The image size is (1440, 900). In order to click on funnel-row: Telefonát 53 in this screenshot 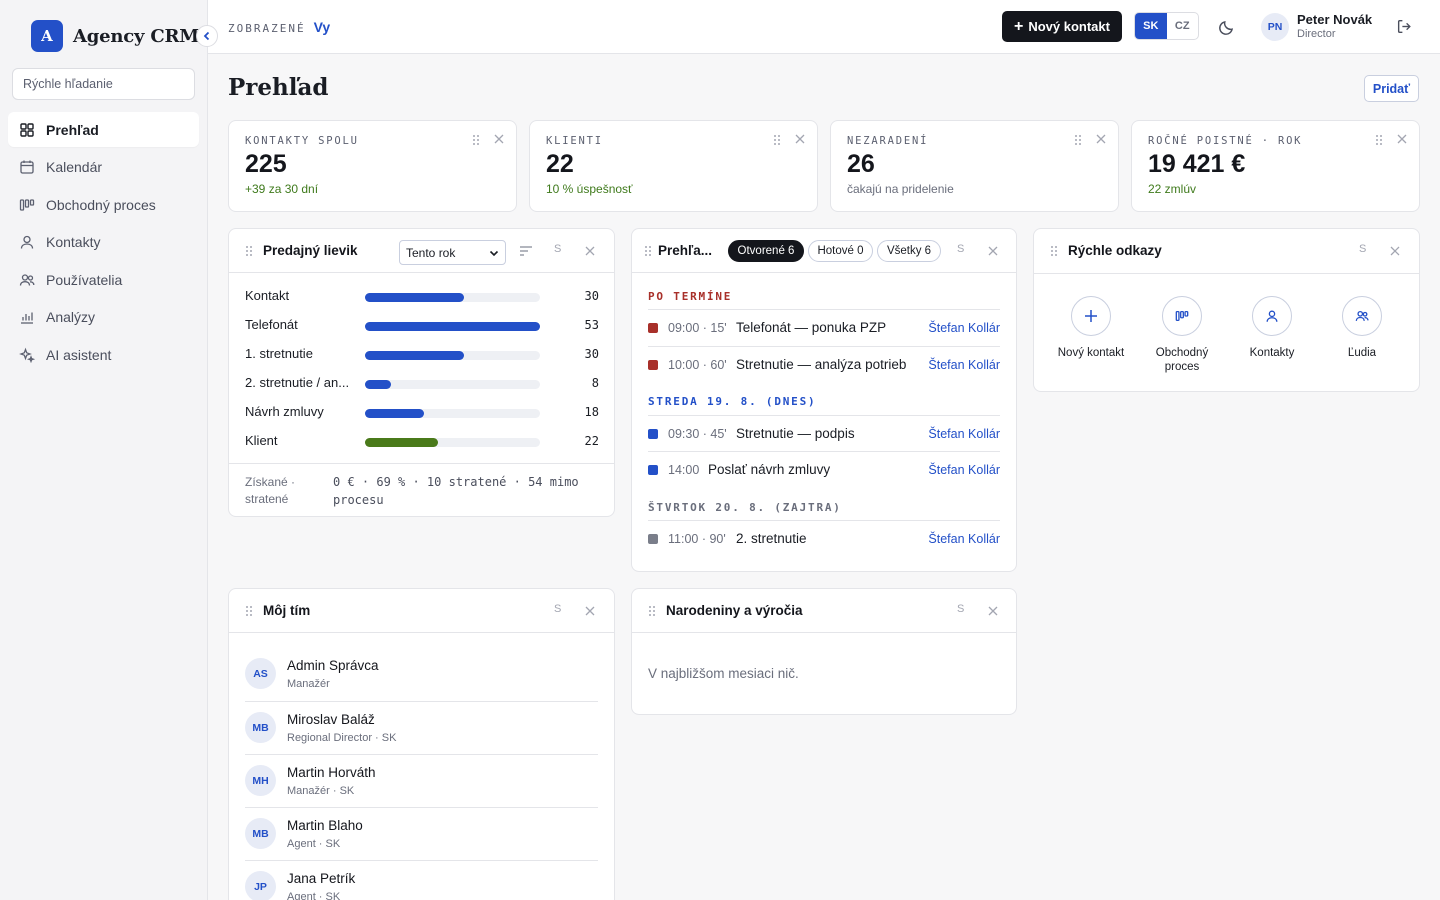, I will do `click(422, 326)`.